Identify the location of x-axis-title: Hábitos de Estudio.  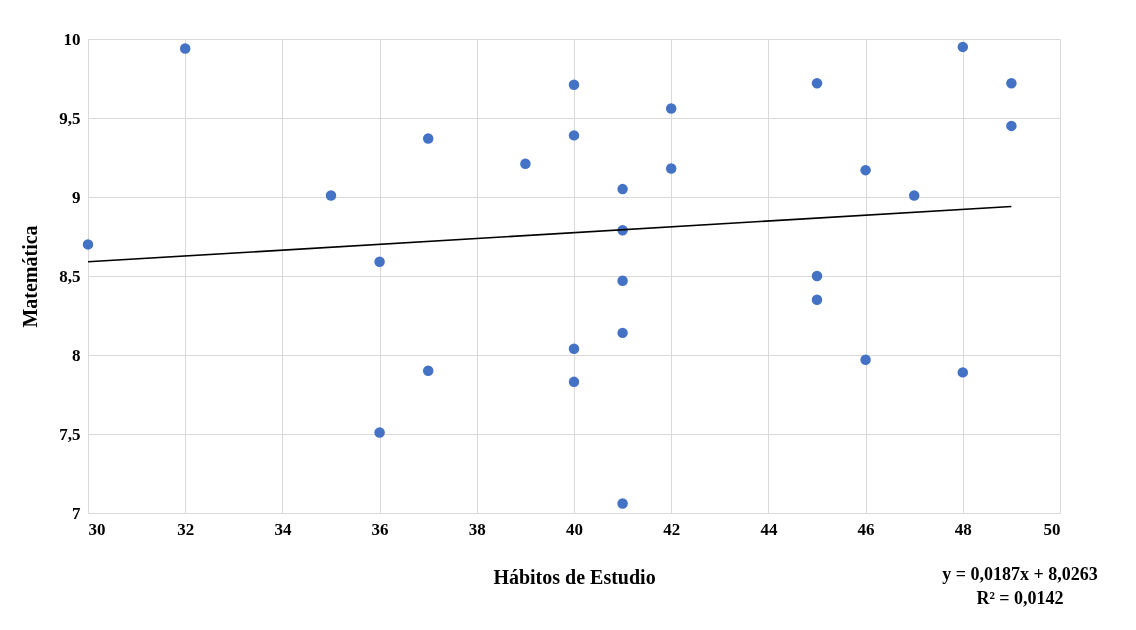
(574, 576).